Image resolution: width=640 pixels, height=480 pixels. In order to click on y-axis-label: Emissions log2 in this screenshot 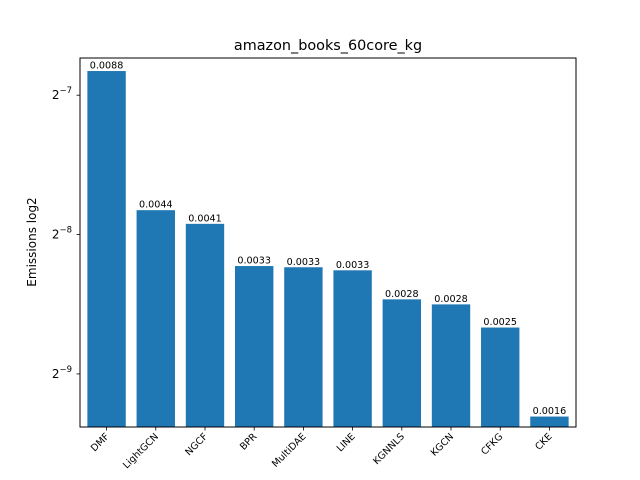, I will do `click(32, 241)`.